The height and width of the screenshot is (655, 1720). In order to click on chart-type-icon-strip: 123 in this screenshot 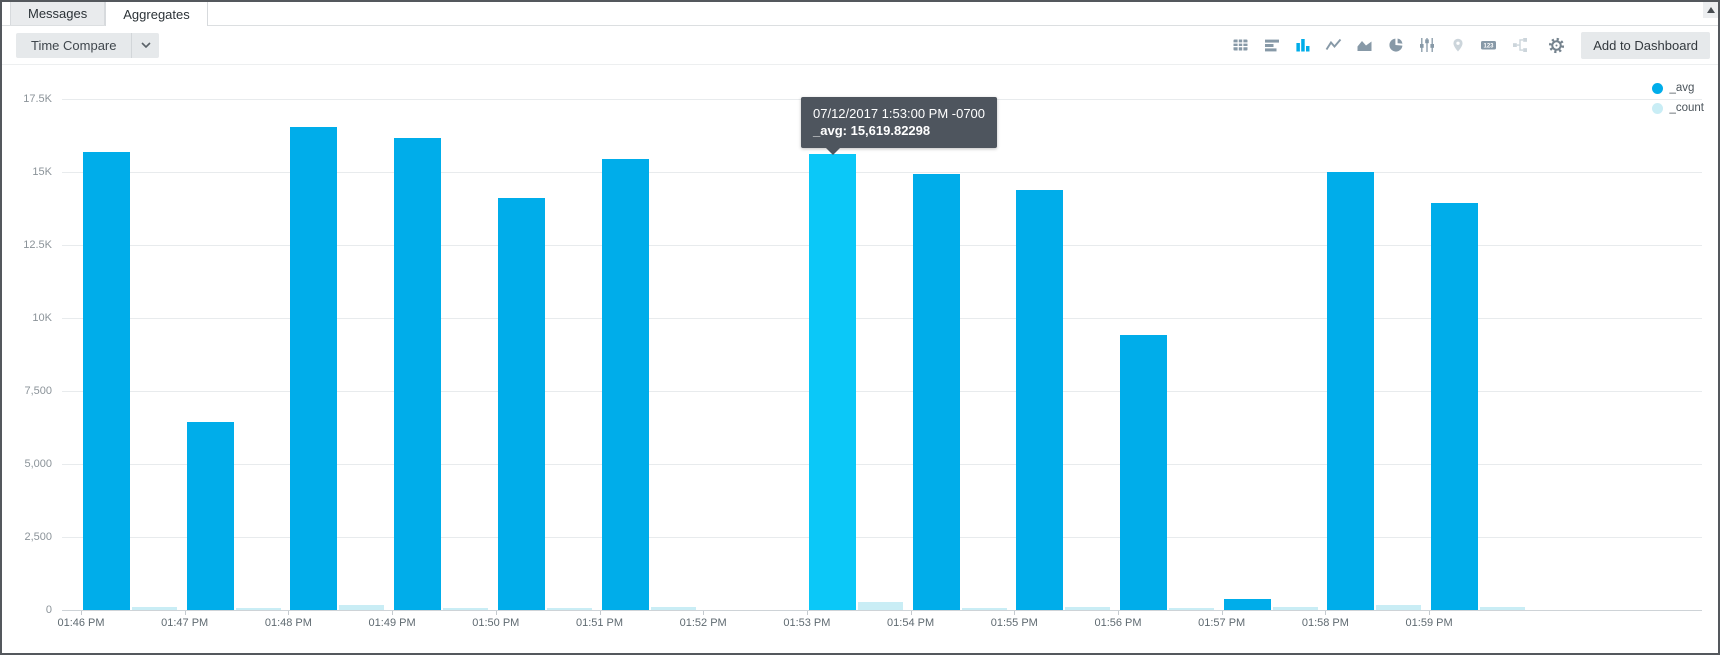, I will do `click(1400, 45)`.